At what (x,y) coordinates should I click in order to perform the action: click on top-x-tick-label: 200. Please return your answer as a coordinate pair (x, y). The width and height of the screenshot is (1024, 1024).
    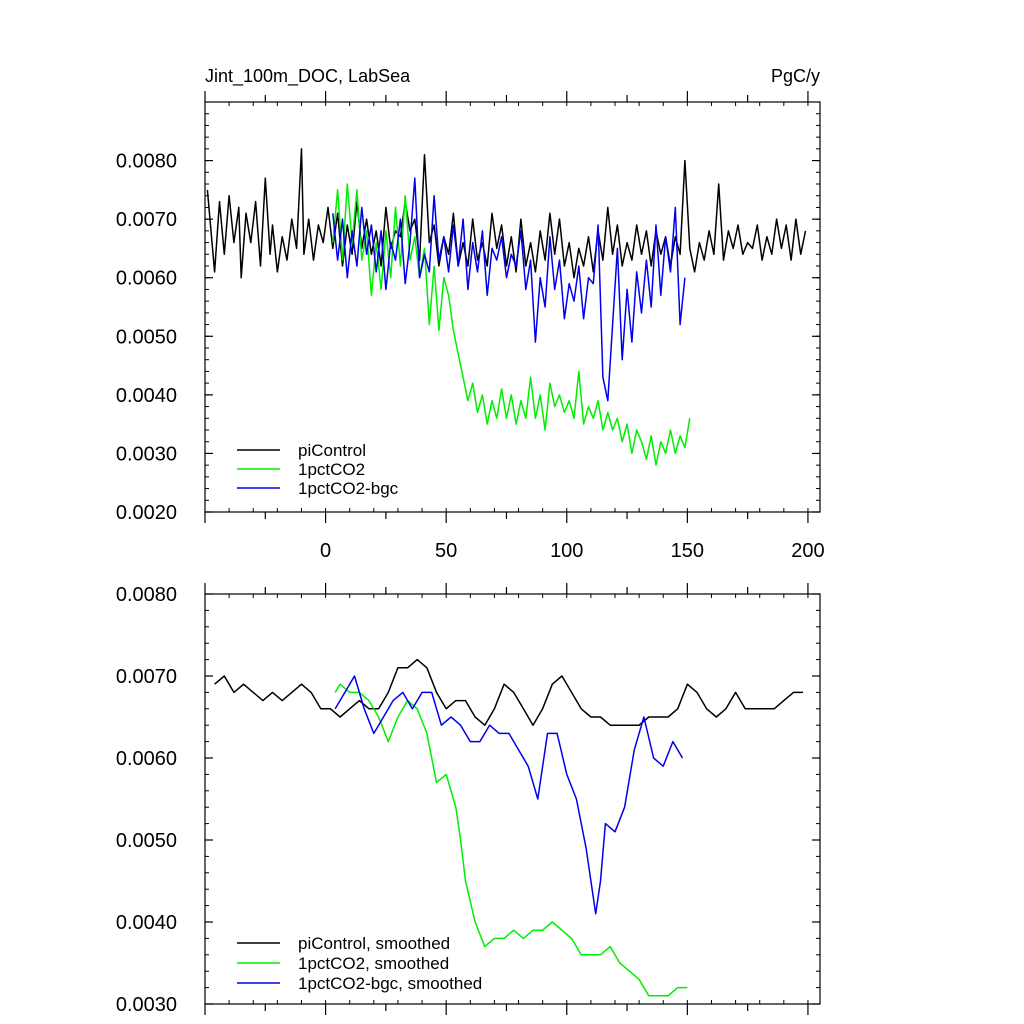
    Looking at the image, I should click on (807, 551).